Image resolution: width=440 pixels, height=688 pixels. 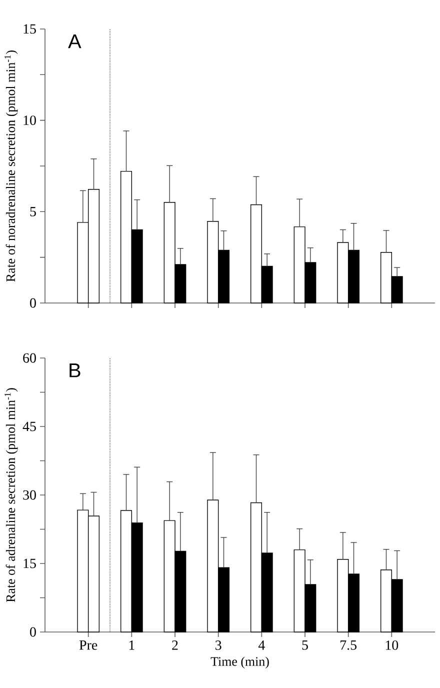 I want to click on x-tick-label: 2, so click(x=175, y=645).